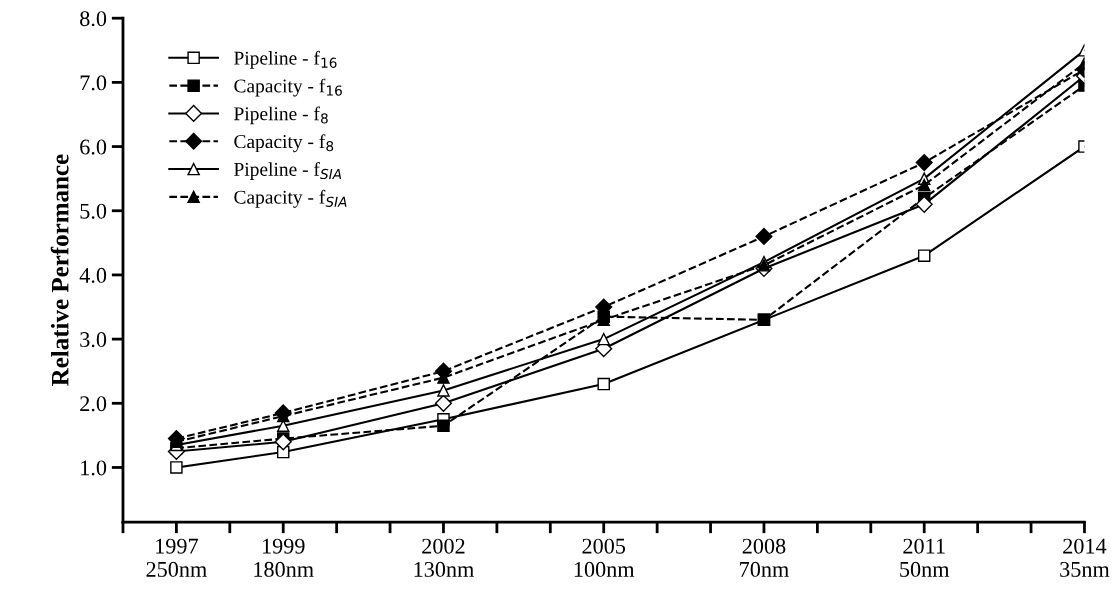  What do you see at coordinates (93, 404) in the screenshot?
I see `y-tick-label: 2.0` at bounding box center [93, 404].